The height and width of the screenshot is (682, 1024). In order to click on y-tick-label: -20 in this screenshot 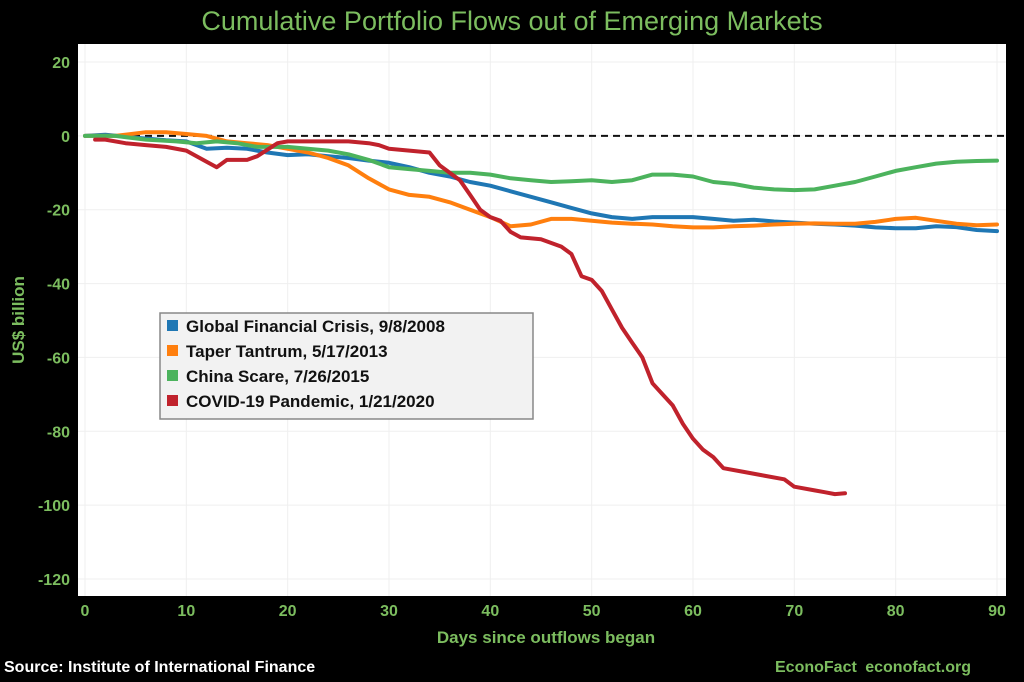, I will do `click(58, 211)`.